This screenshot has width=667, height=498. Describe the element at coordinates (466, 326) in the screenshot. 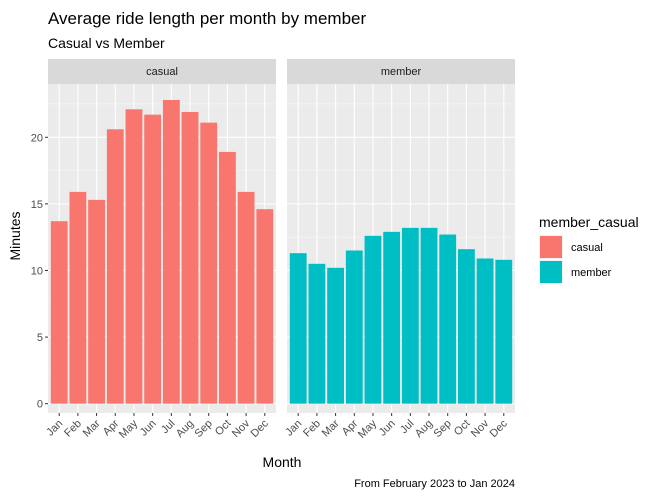

I see `bar-member-oct` at that location.